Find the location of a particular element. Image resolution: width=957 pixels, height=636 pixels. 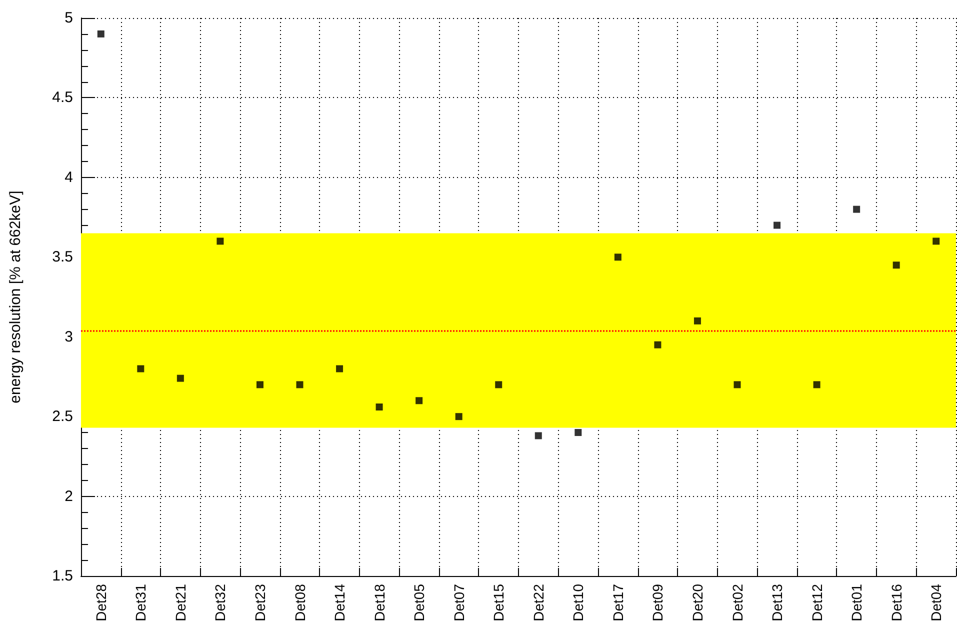

x-tick-label: Det16 is located at coordinates (896, 603).